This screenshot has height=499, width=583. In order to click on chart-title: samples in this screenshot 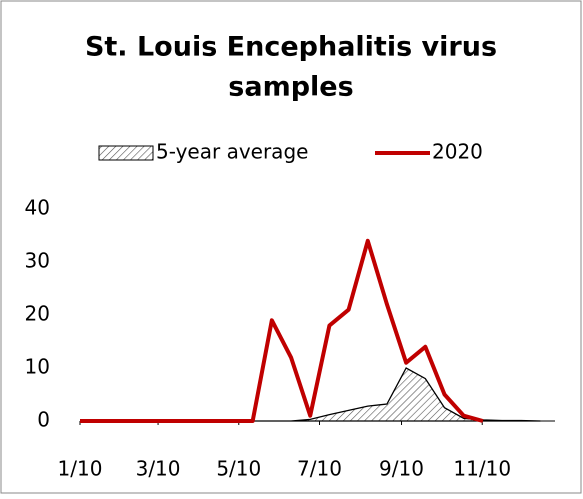, I will do `click(290, 87)`.